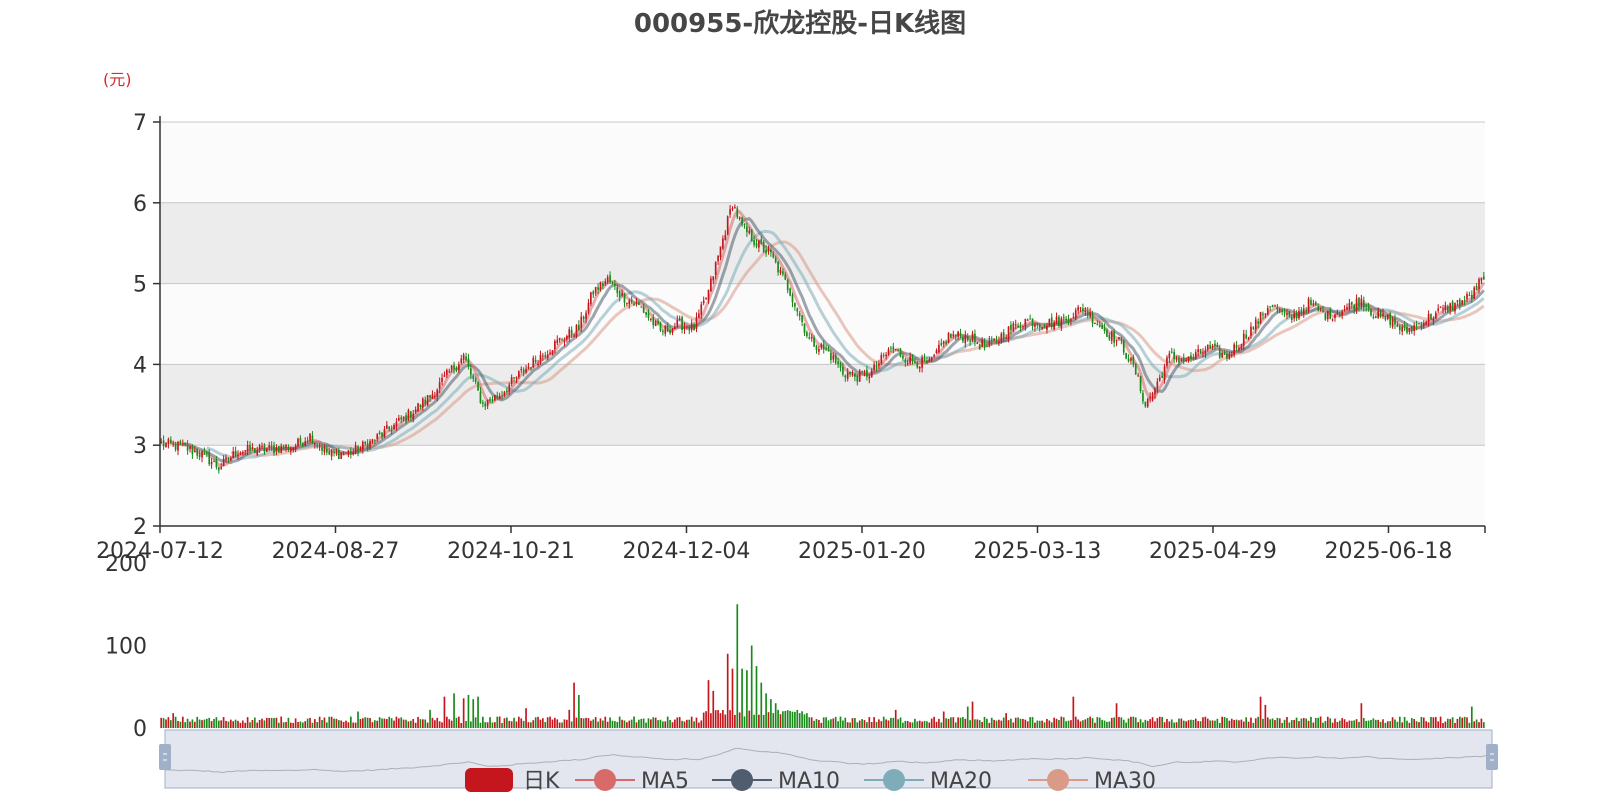 The height and width of the screenshot is (800, 1600). What do you see at coordinates (605, 780) in the screenshot?
I see `legend-swatch-marker` at bounding box center [605, 780].